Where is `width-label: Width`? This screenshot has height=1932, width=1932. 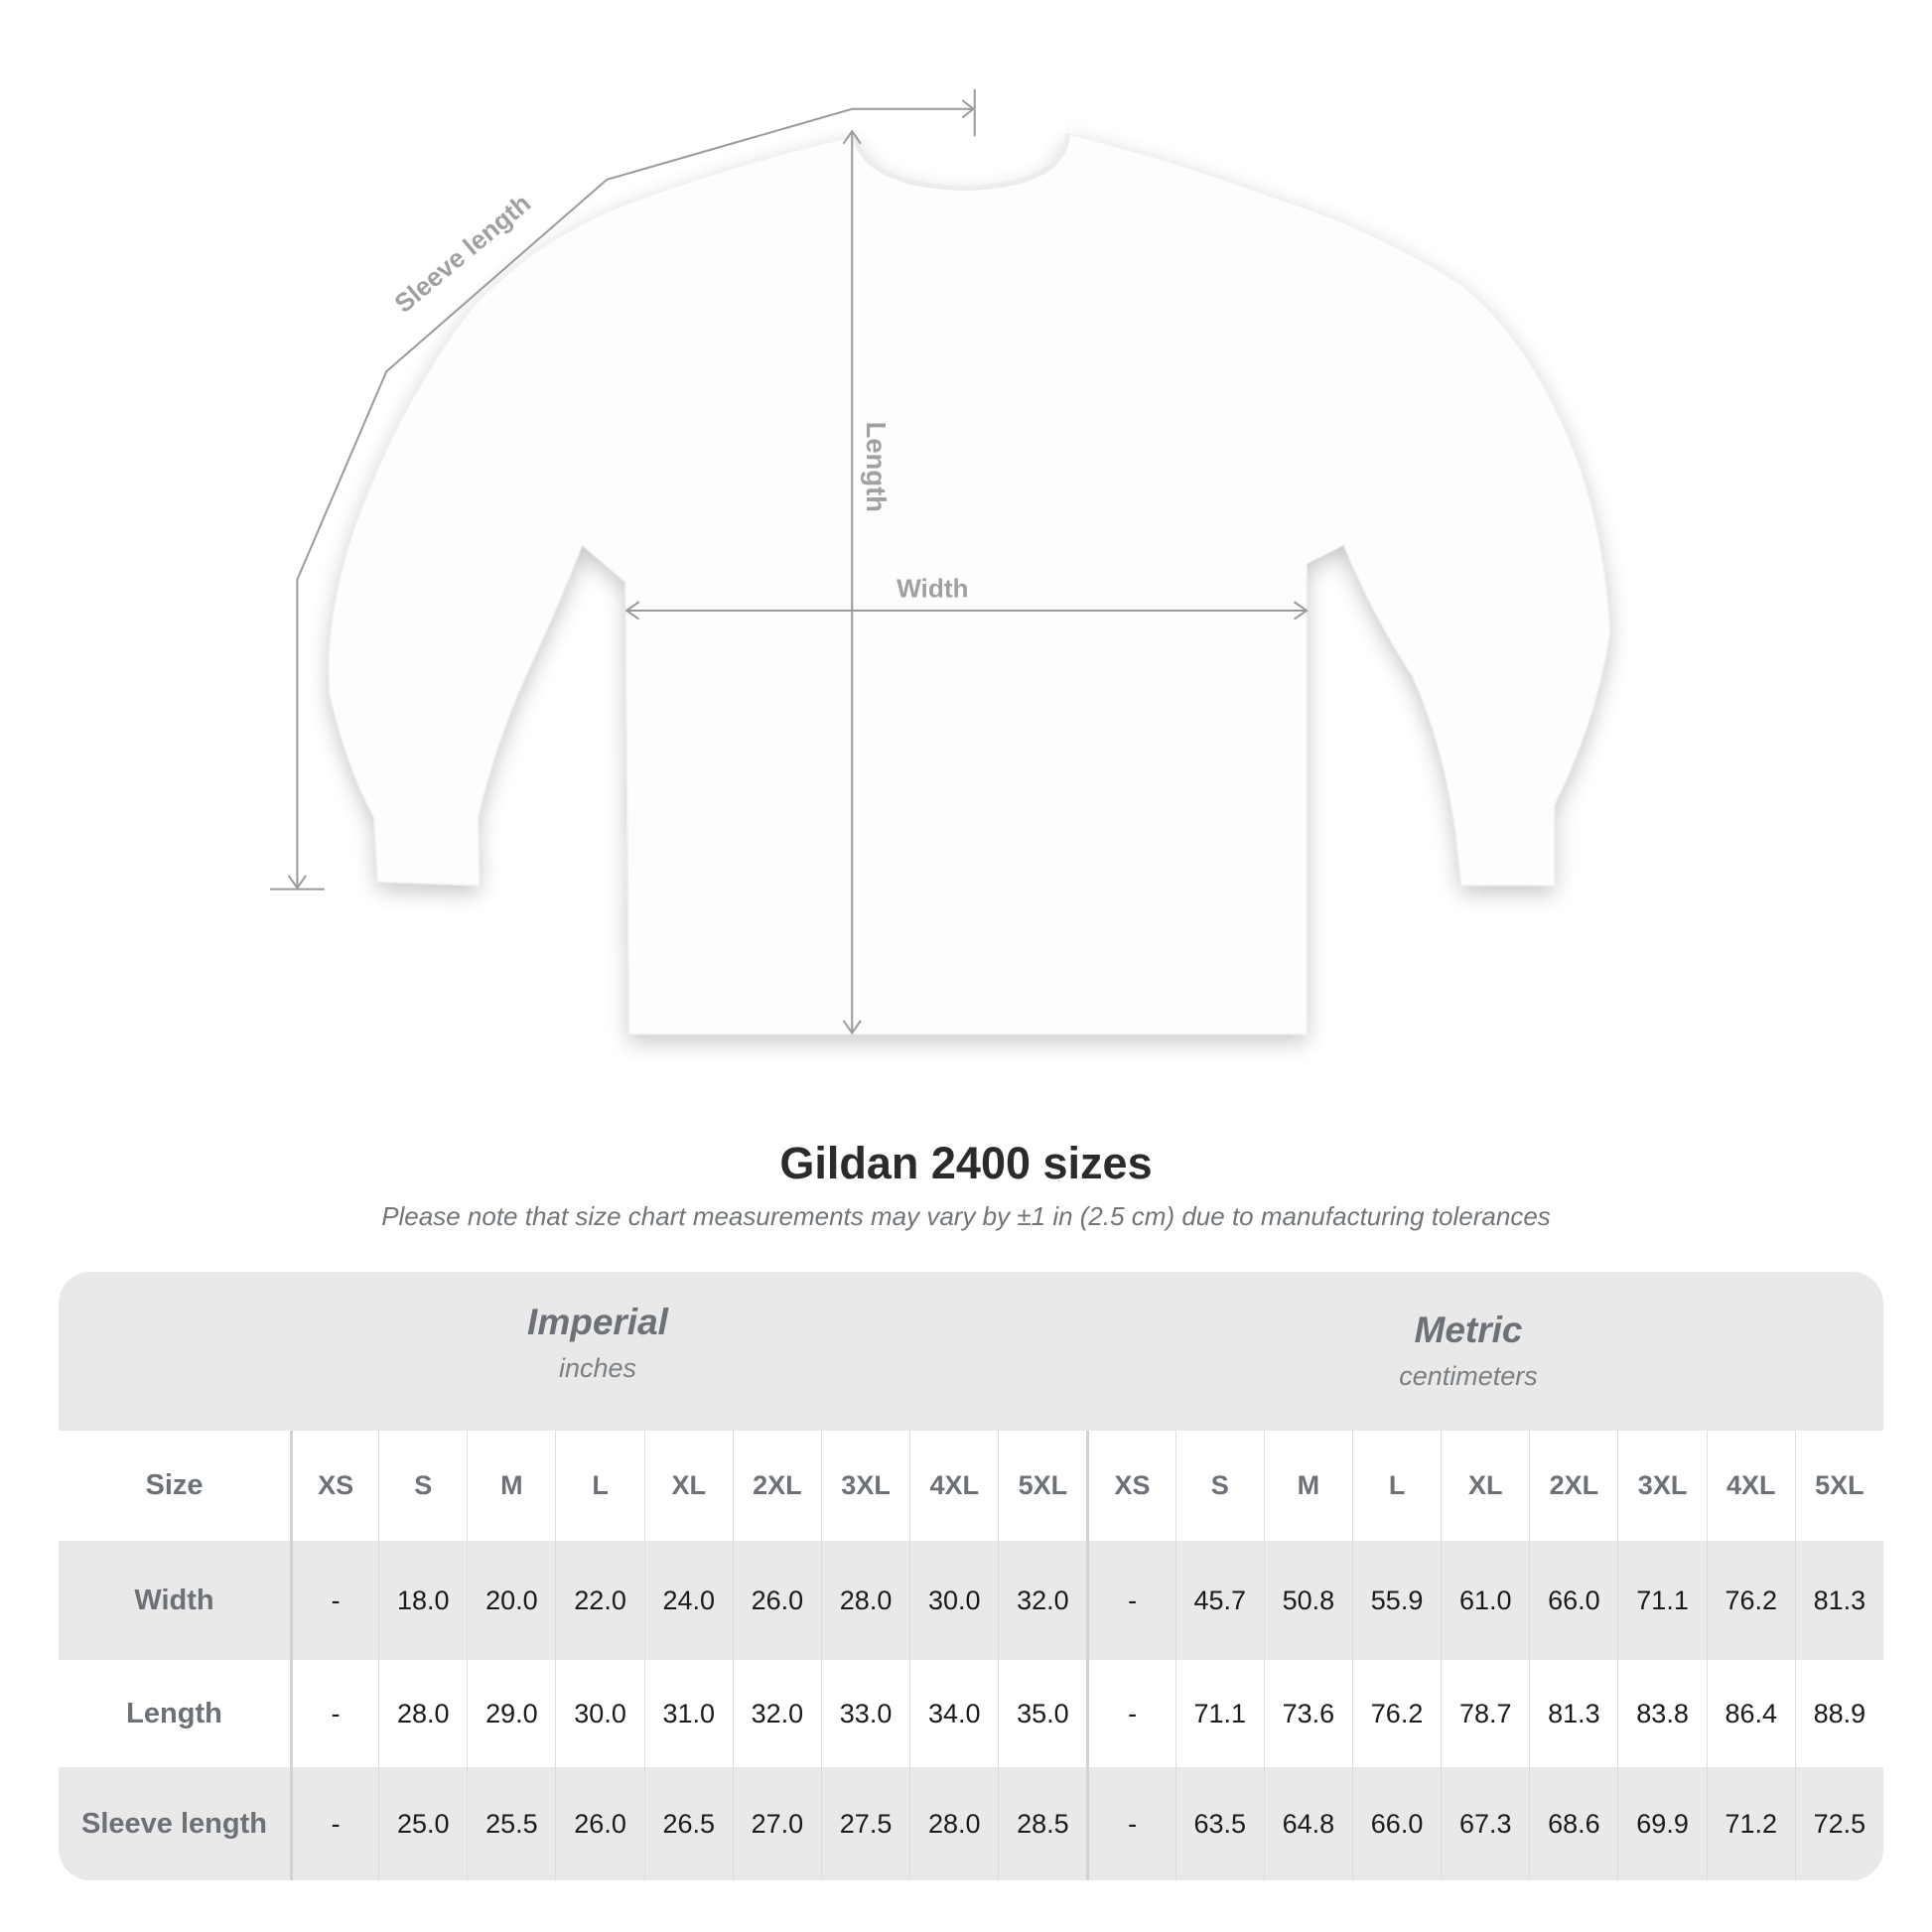
width-label: Width is located at coordinates (933, 588).